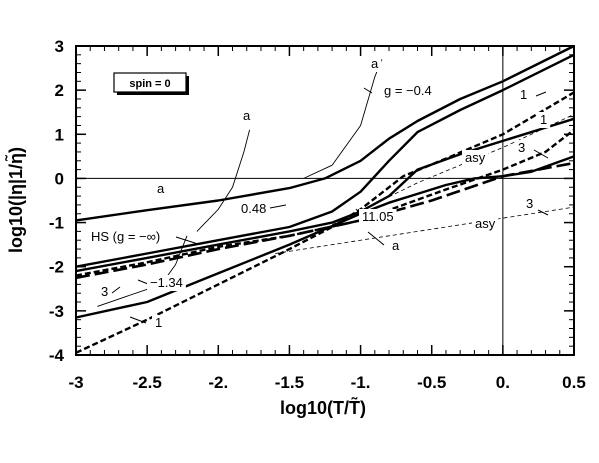 The height and width of the screenshot is (463, 599). What do you see at coordinates (59, 90) in the screenshot?
I see `y-tick-label: 2` at bounding box center [59, 90].